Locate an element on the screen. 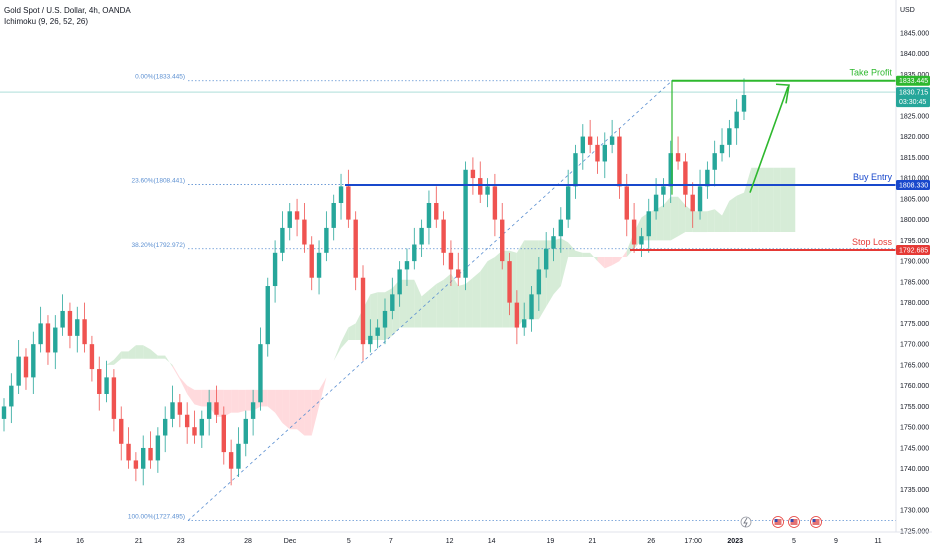 Image resolution: width=932 pixels, height=550 pixels. price-tick-label: 1790.000 is located at coordinates (914, 262).